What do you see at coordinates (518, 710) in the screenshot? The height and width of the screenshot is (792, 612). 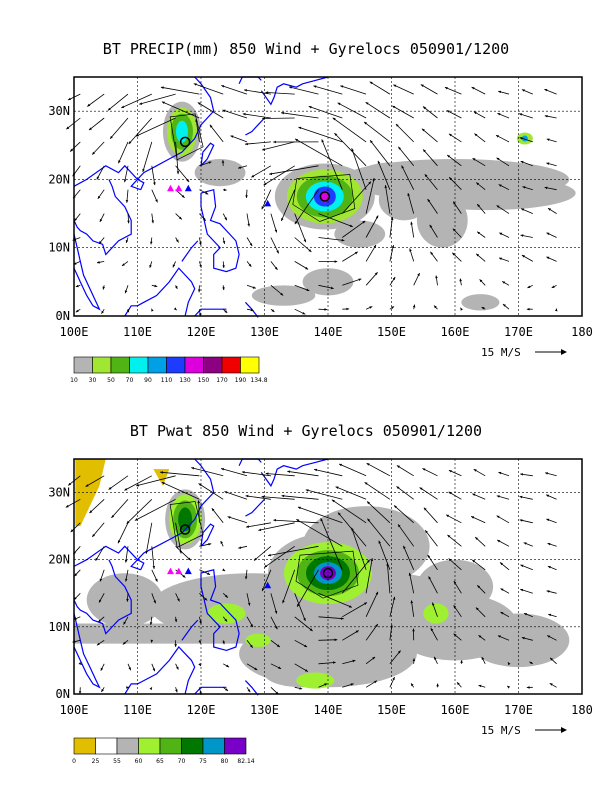 I see `x-tick-label: 170E` at bounding box center [518, 710].